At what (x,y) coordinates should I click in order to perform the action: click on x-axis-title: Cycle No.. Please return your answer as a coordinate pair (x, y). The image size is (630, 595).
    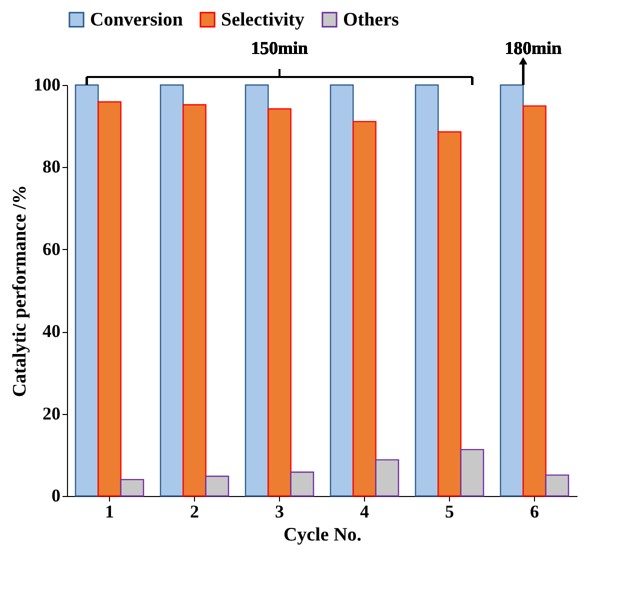
    Looking at the image, I should click on (322, 535).